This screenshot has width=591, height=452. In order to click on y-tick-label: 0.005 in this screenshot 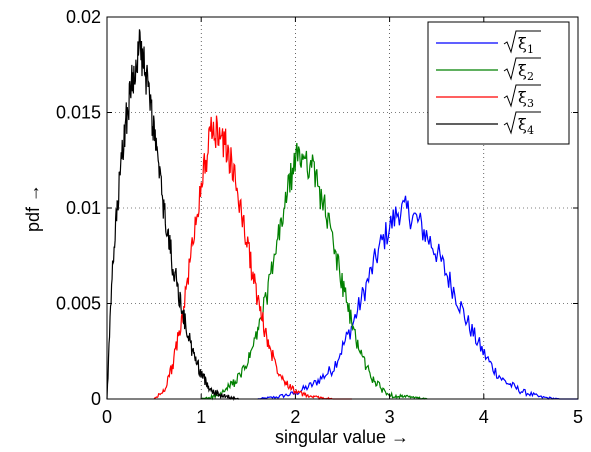, I will do `click(78, 304)`.